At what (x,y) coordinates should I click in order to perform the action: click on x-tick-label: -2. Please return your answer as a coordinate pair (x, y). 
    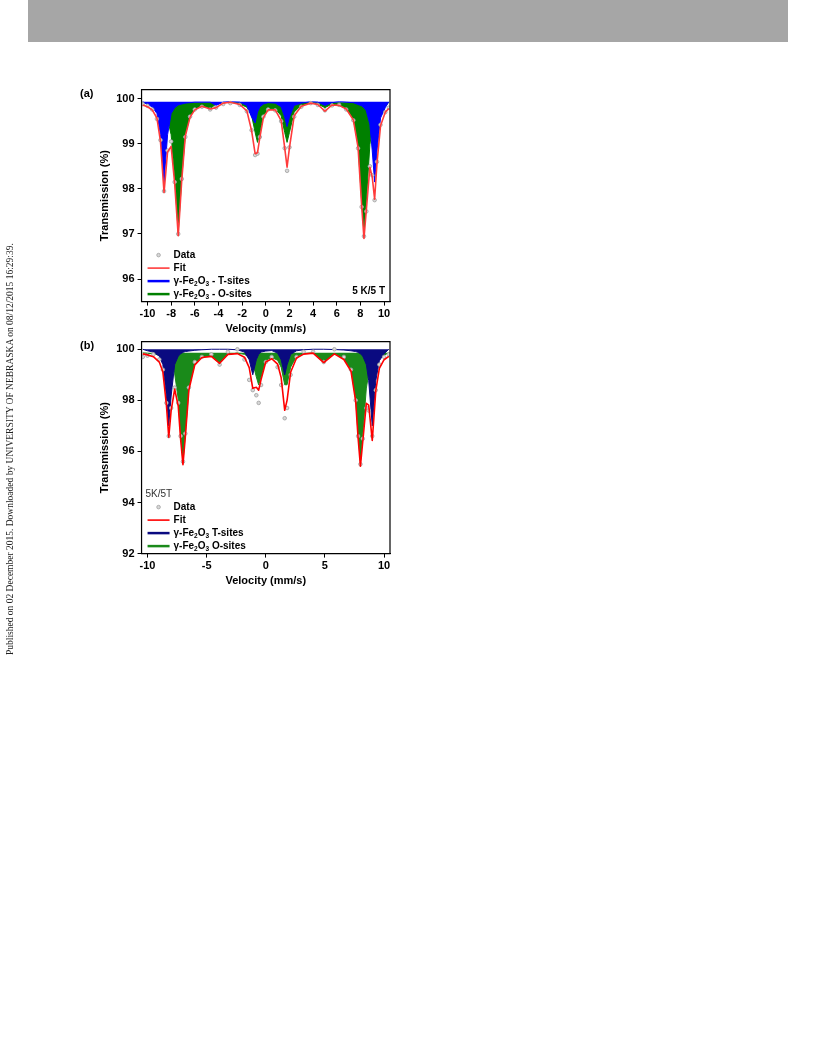
    Looking at the image, I should click on (242, 313).